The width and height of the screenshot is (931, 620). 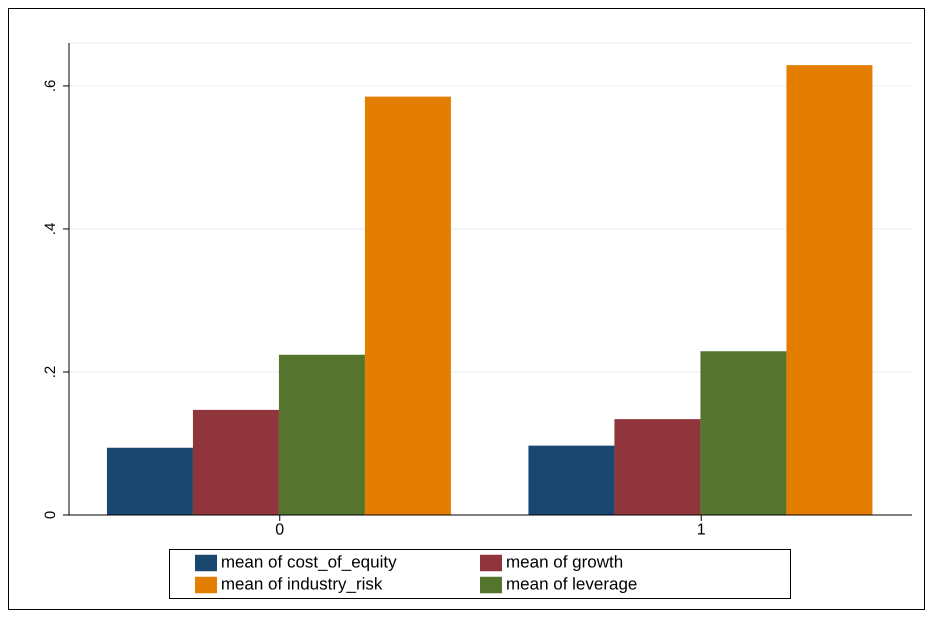 I want to click on y-tick-label: .4, so click(x=50, y=229).